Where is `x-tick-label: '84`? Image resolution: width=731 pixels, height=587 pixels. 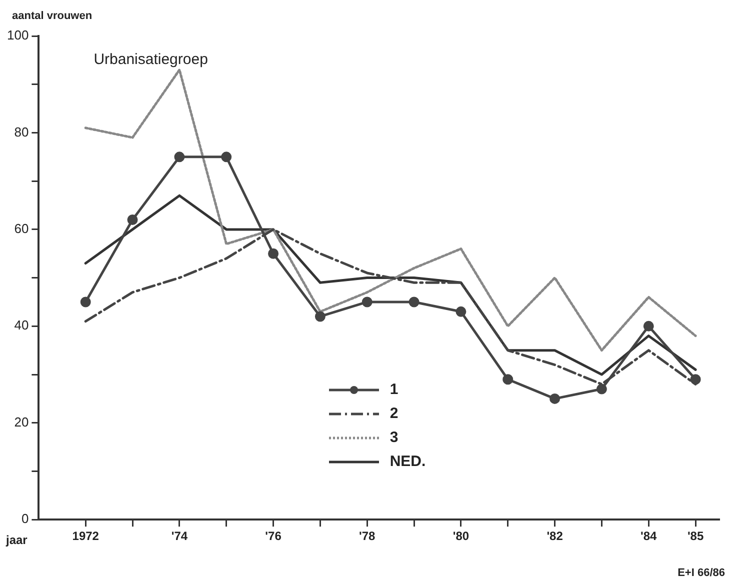
x-tick-label: '84 is located at coordinates (649, 536).